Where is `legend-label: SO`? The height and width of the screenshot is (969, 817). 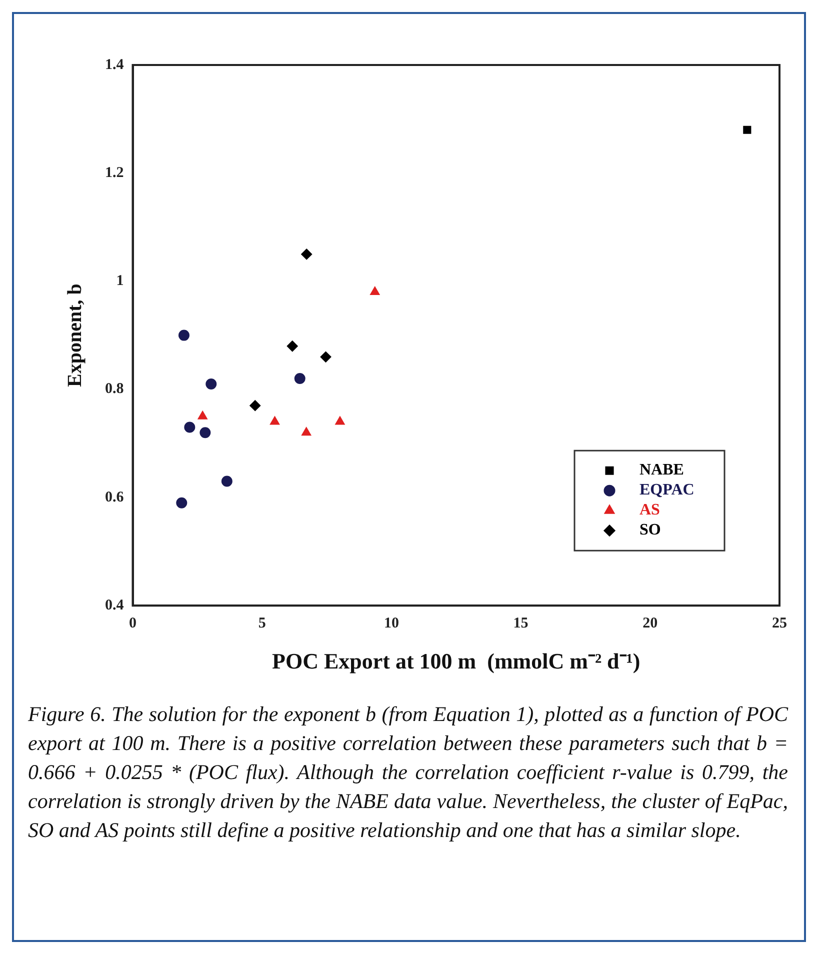
legend-label: SO is located at coordinates (650, 530).